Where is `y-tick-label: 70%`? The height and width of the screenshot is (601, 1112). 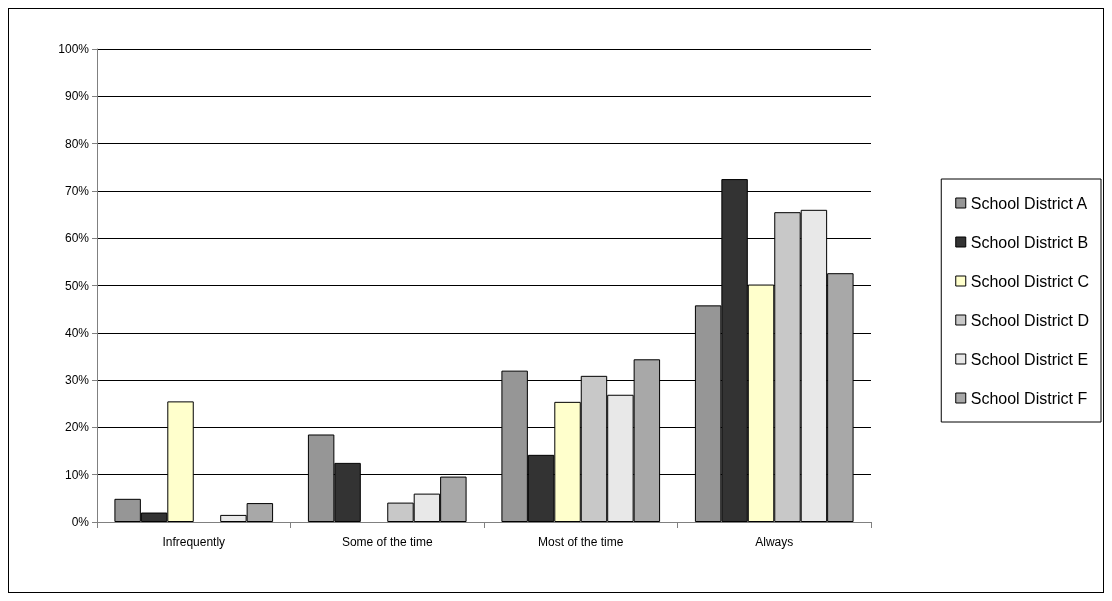 y-tick-label: 70% is located at coordinates (77, 190).